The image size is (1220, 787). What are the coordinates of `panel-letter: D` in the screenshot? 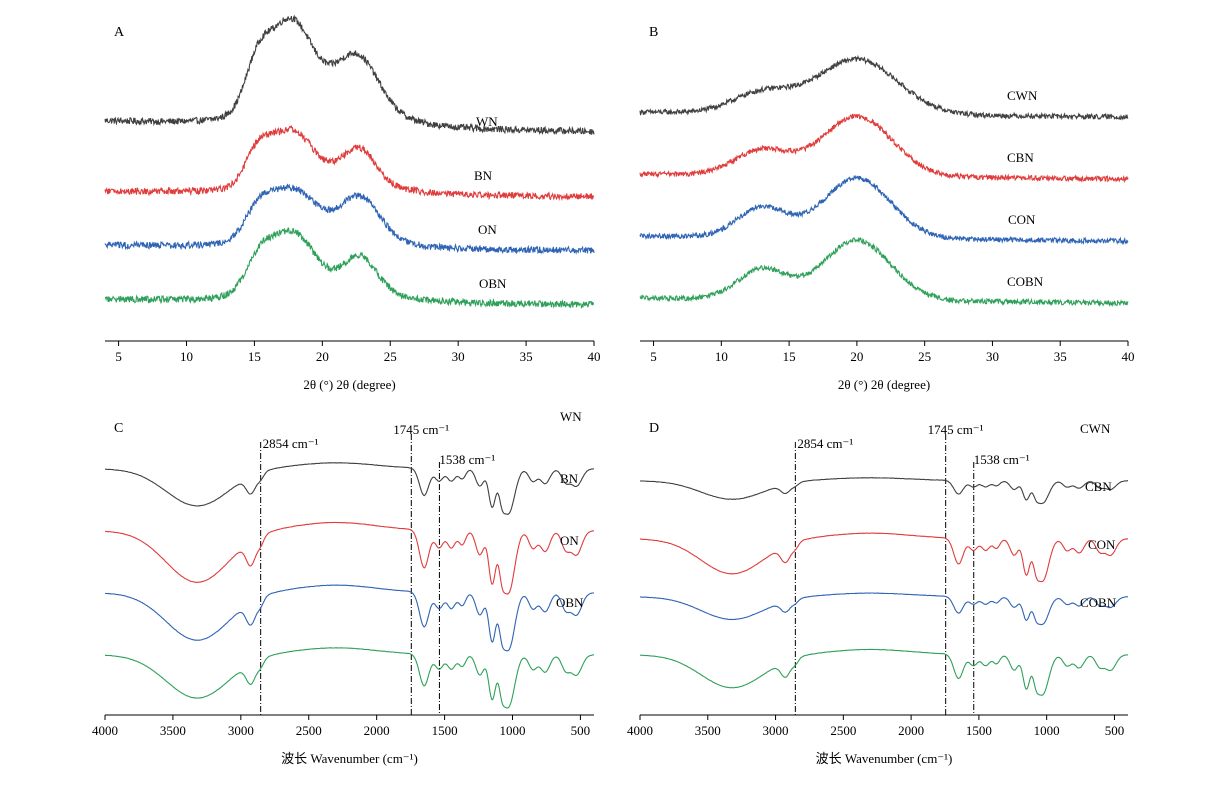 It's located at (654, 428).